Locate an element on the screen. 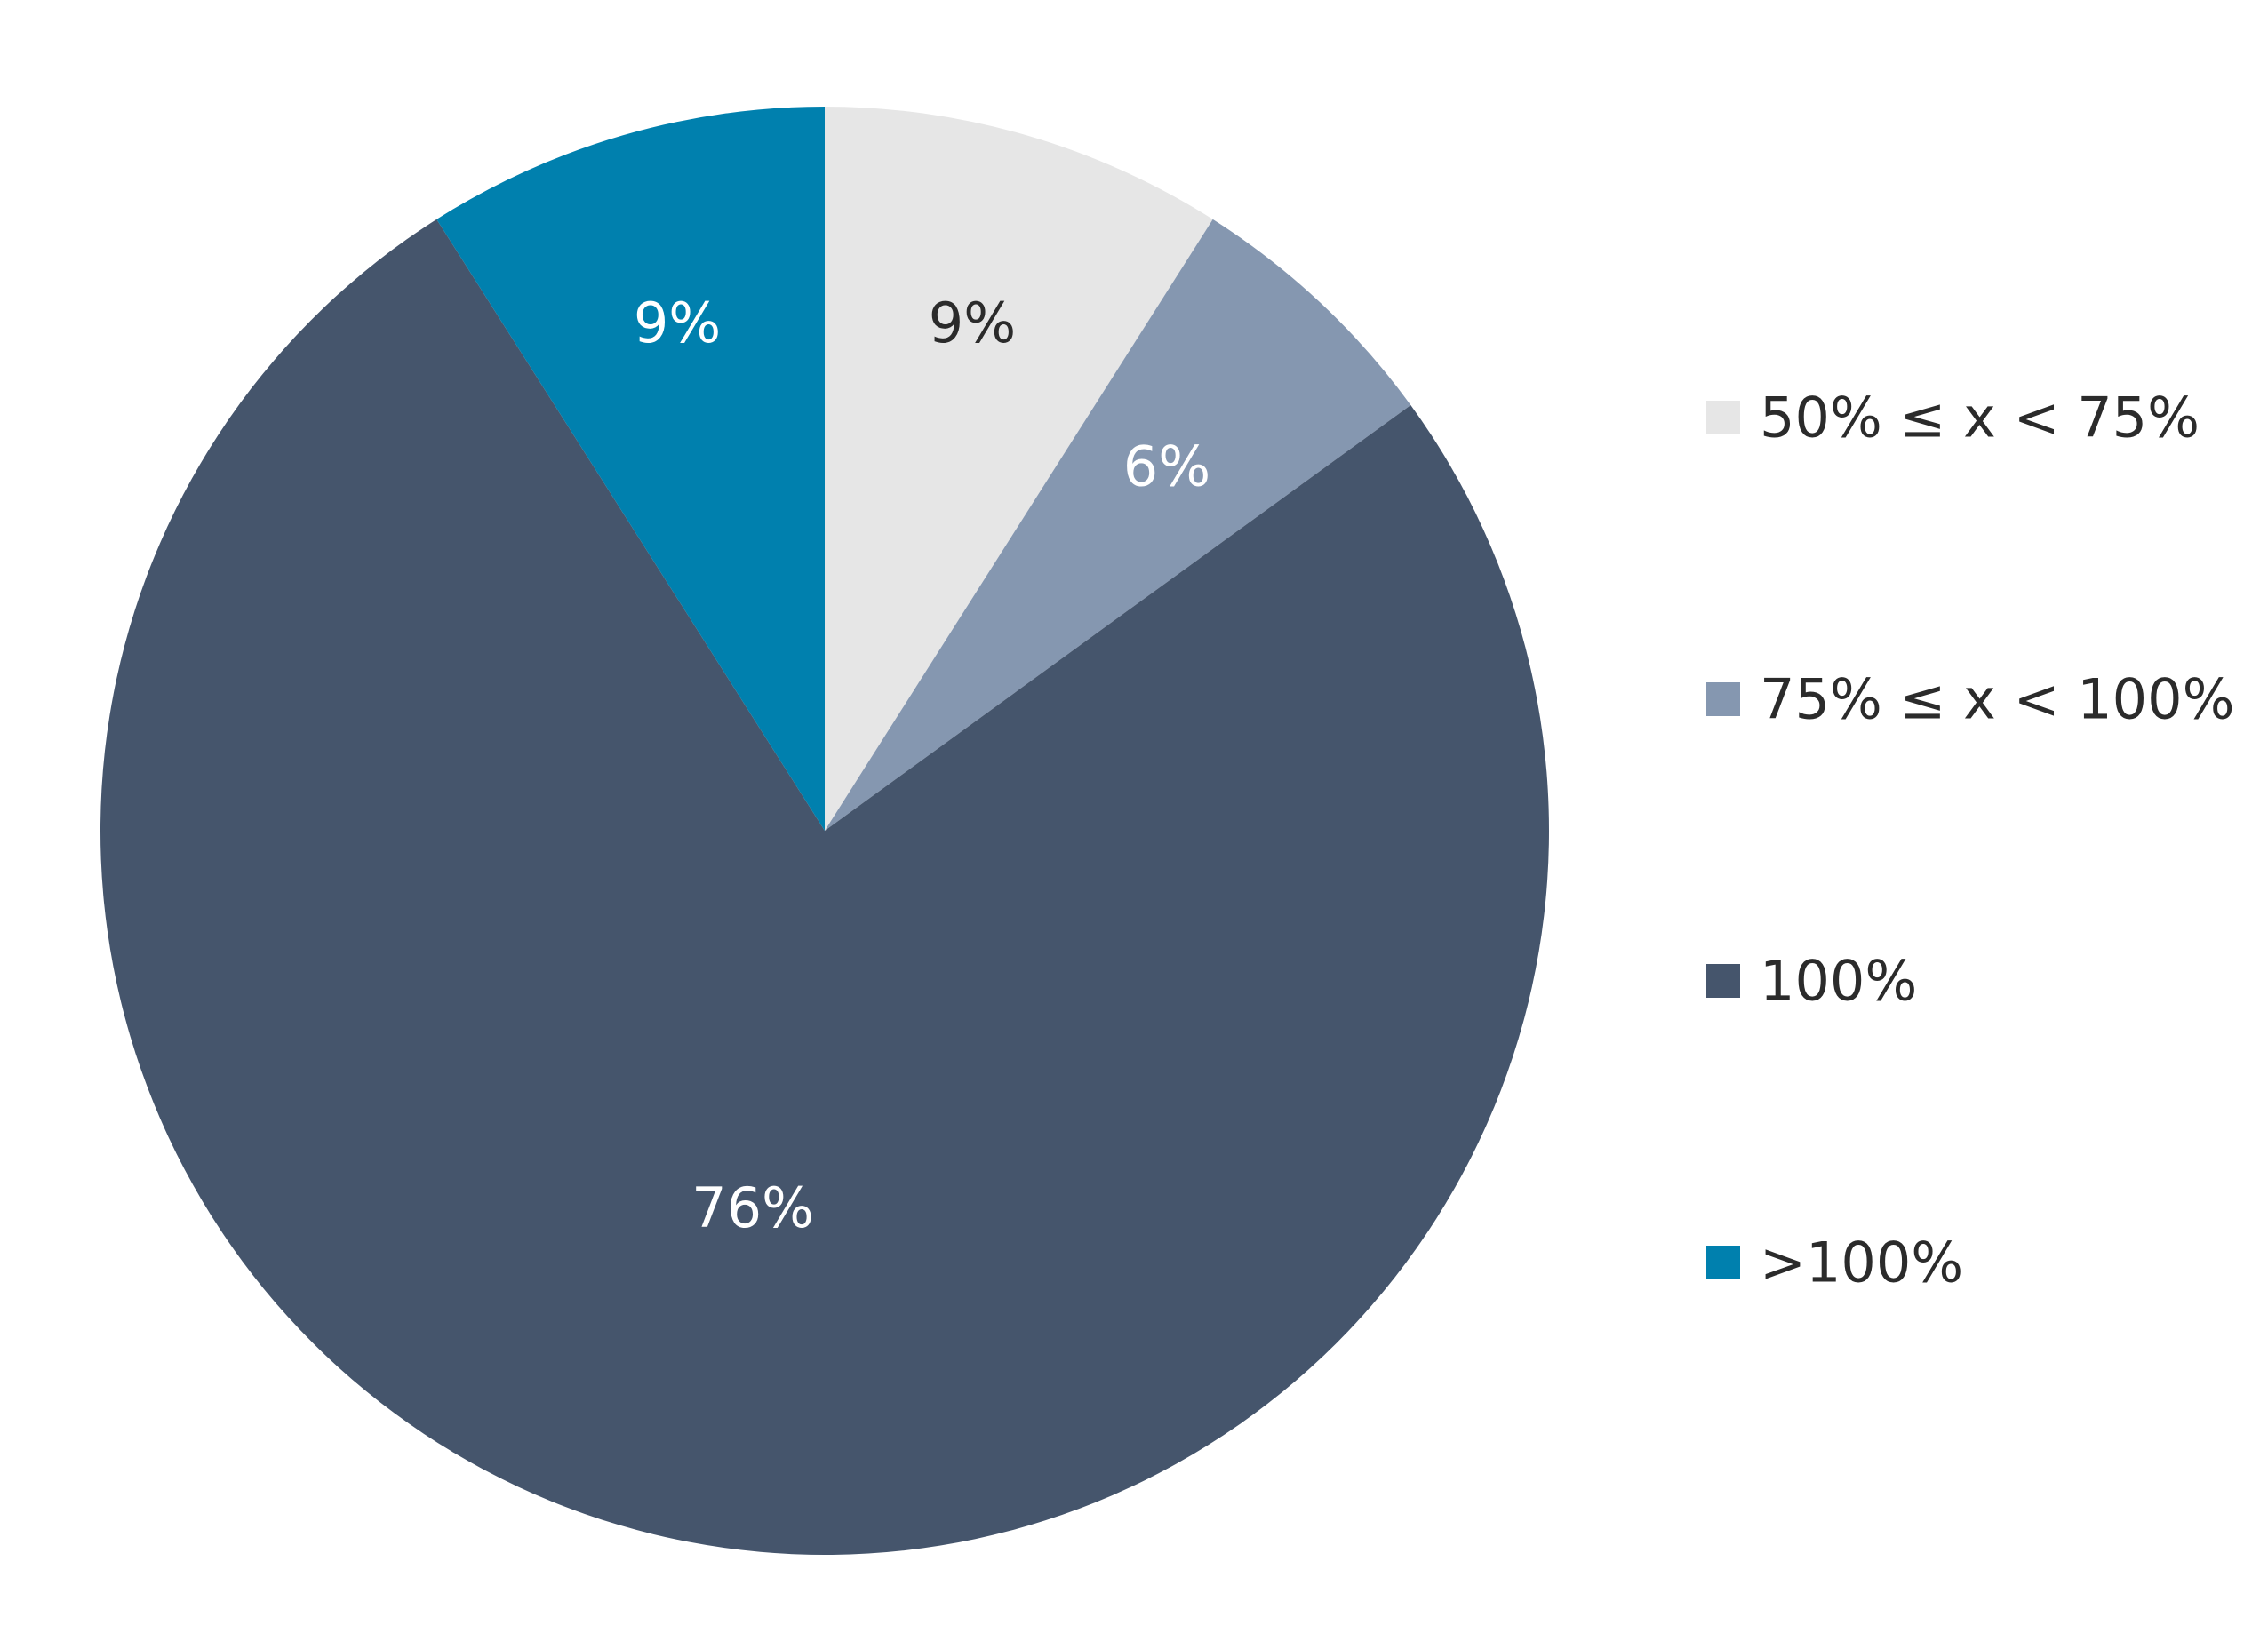 The image size is (2268, 1641). legend: 50% ≤ x < 75% 75% ≤ x < 100% 100% >100% is located at coordinates (1970, 840).